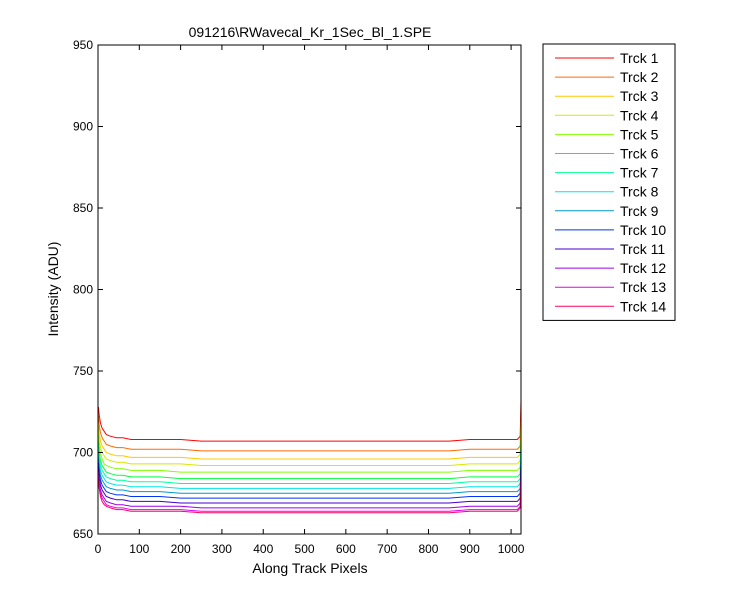 This screenshot has height=600, width=750. Describe the element at coordinates (639, 154) in the screenshot. I see `legend-label: Trck 6` at that location.